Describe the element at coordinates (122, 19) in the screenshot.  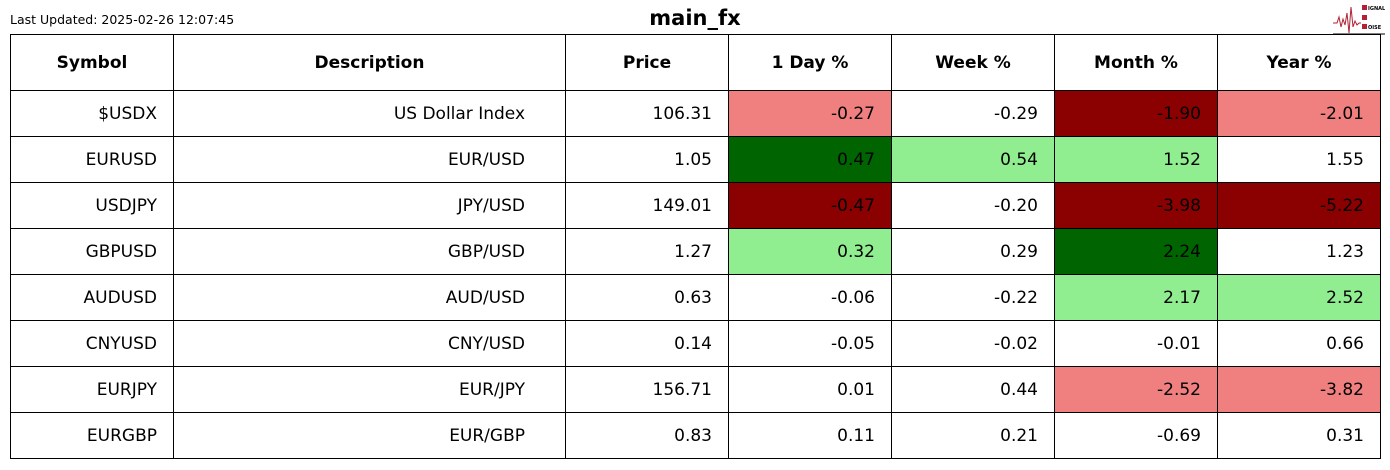
I see `last-updated-text: Last Updated: 2025-02-26 12:07:45` at that location.